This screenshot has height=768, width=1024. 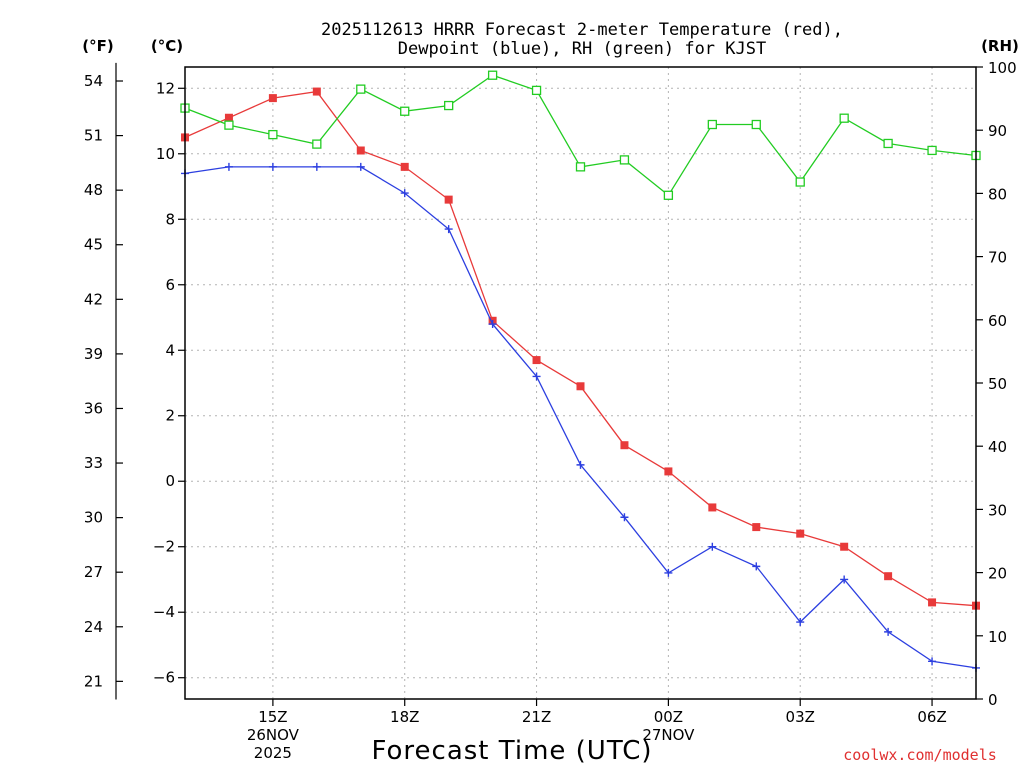 What do you see at coordinates (273, 753) in the screenshot?
I see `x-tick-label: 2025` at bounding box center [273, 753].